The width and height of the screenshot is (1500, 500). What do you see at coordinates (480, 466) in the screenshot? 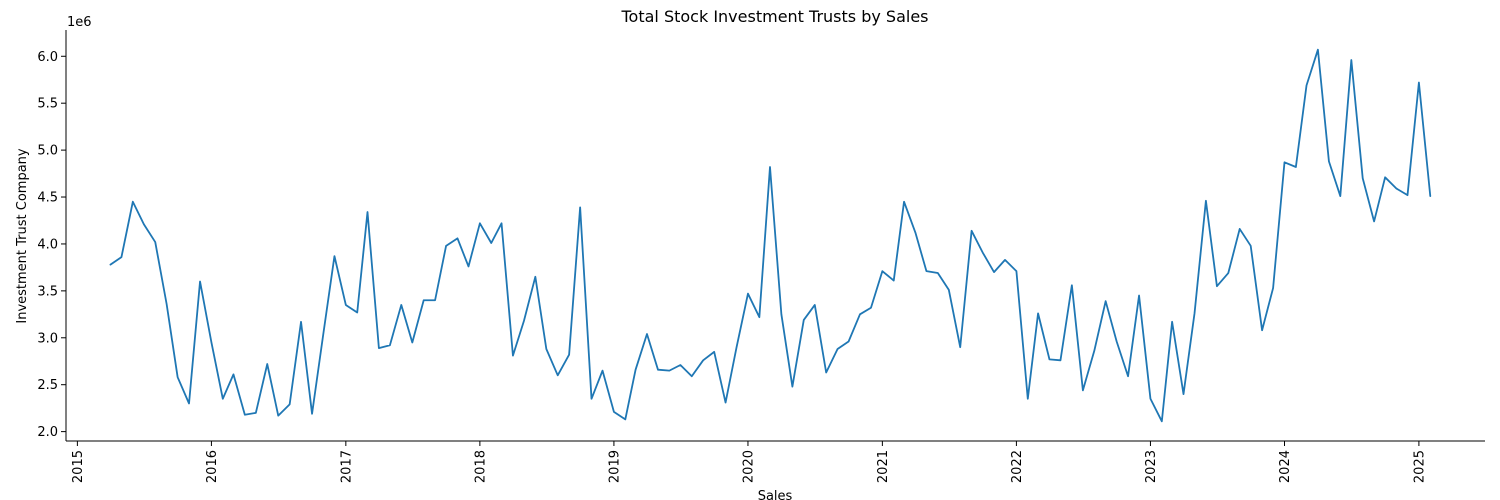
I see `x-tick-label: 2018` at bounding box center [480, 466].